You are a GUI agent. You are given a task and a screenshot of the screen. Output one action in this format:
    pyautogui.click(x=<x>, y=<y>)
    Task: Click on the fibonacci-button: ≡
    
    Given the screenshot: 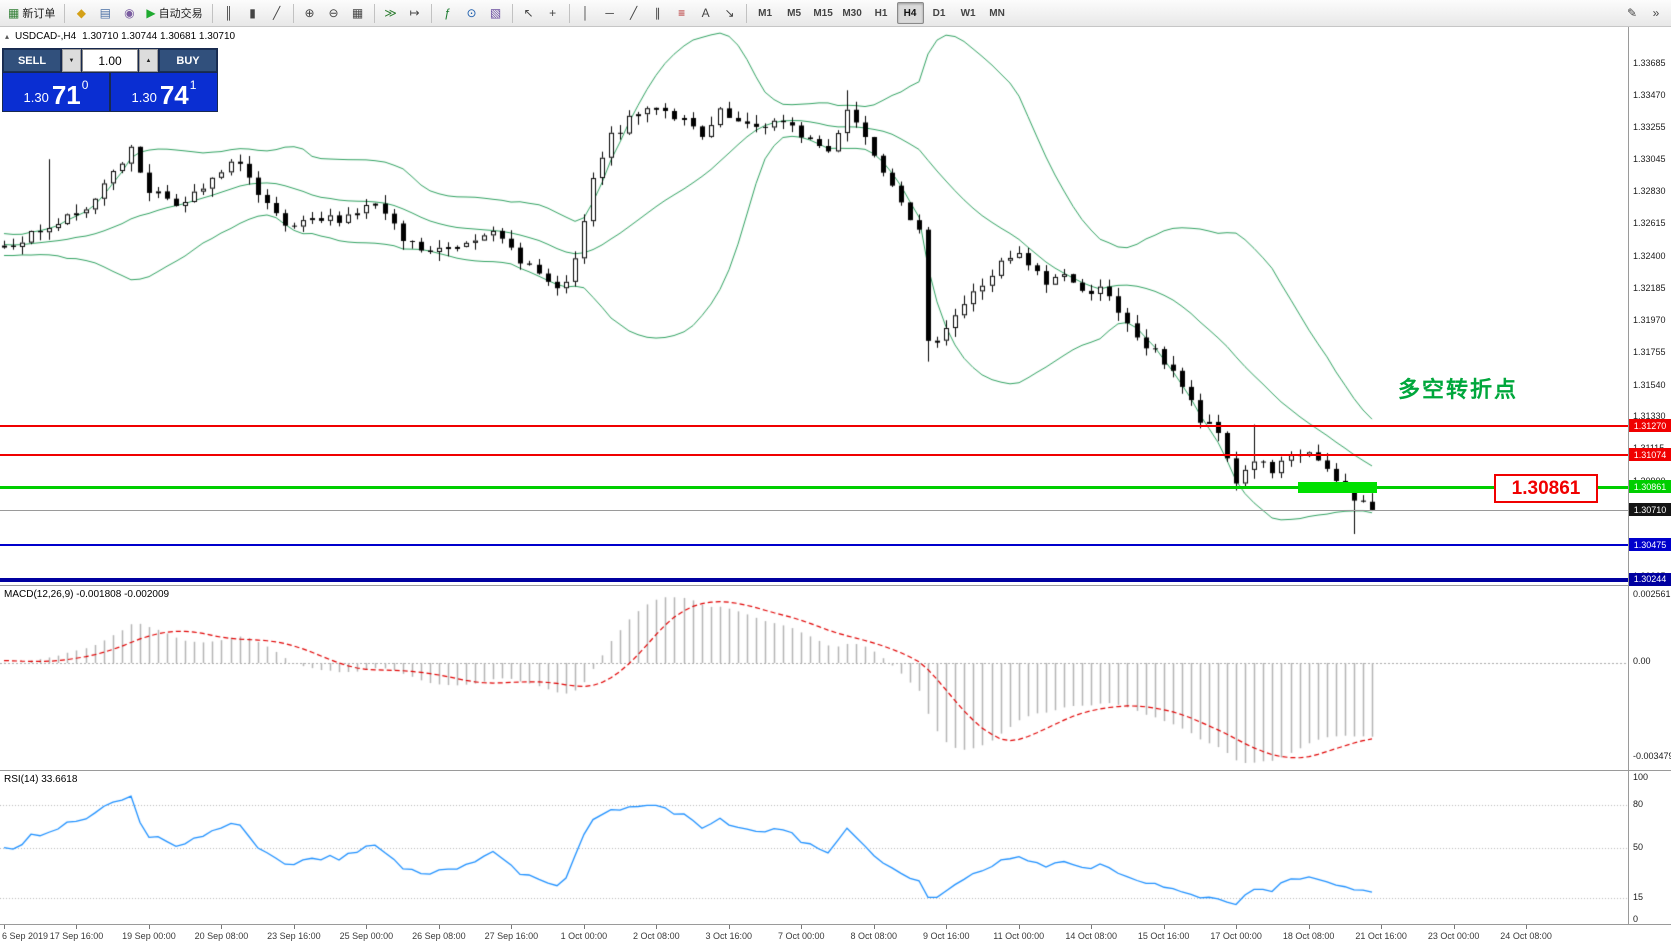 What is the action you would take?
    pyautogui.click(x=682, y=13)
    